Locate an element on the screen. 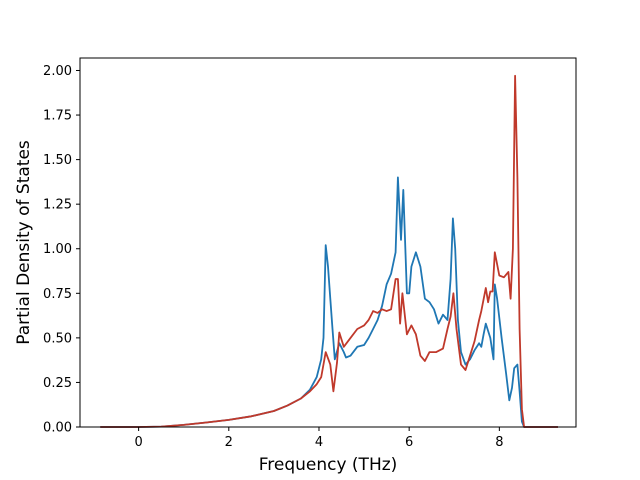 This screenshot has width=640, height=480. y-tick-label: 1.50 is located at coordinates (57, 160).